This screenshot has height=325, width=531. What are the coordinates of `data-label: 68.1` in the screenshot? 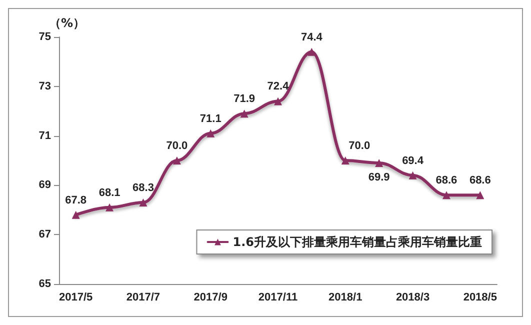 It's located at (109, 192).